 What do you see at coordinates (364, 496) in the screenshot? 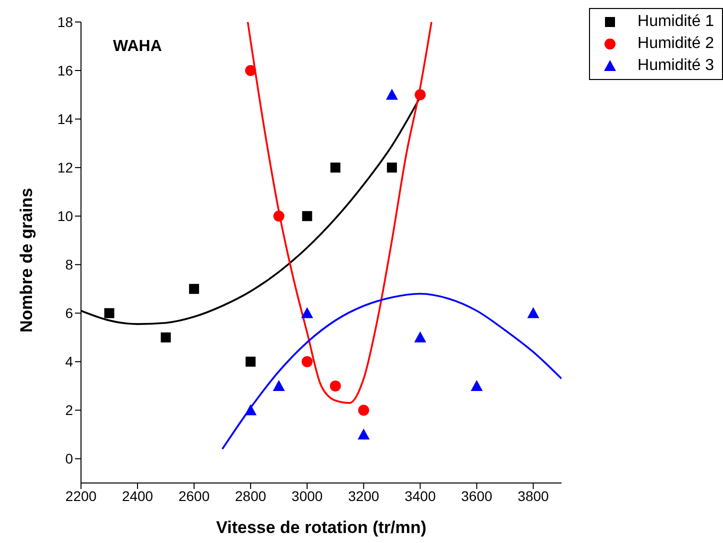
I see `x-tick-label: 3200` at bounding box center [364, 496].